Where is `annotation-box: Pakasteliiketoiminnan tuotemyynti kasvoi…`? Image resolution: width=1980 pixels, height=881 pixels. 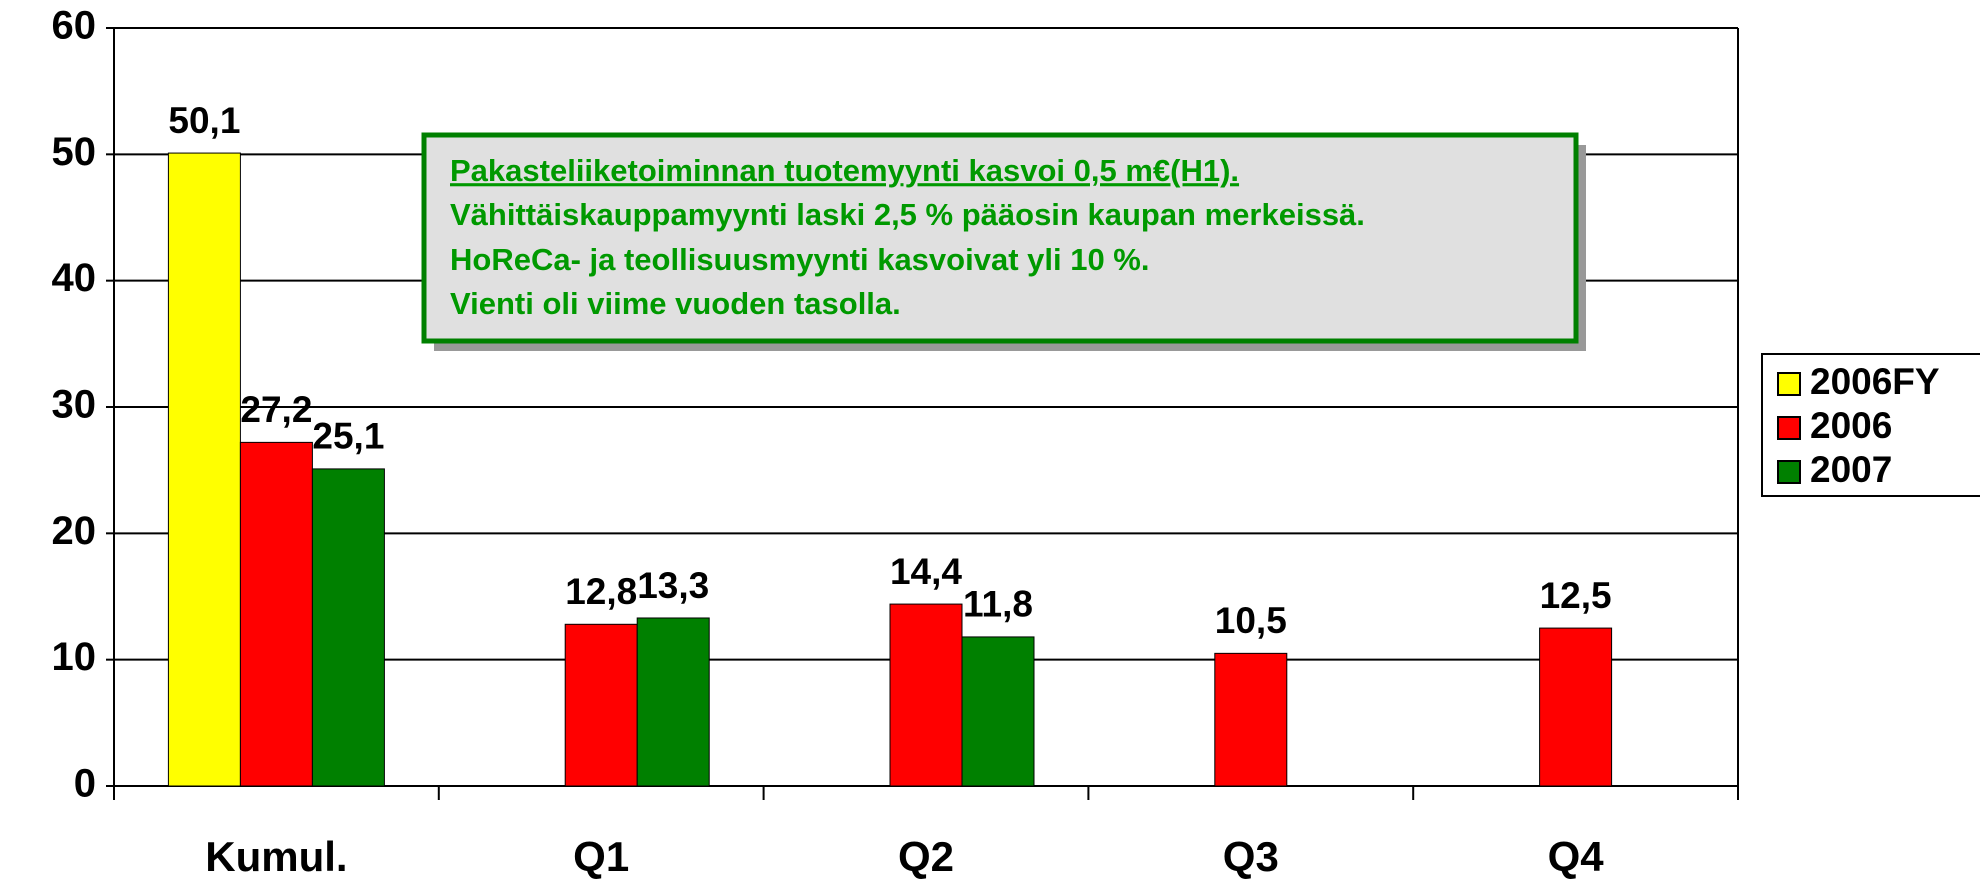 annotation-box: Pakasteliiketoiminnan tuotemyynti kasvoi… is located at coordinates (1003, 241).